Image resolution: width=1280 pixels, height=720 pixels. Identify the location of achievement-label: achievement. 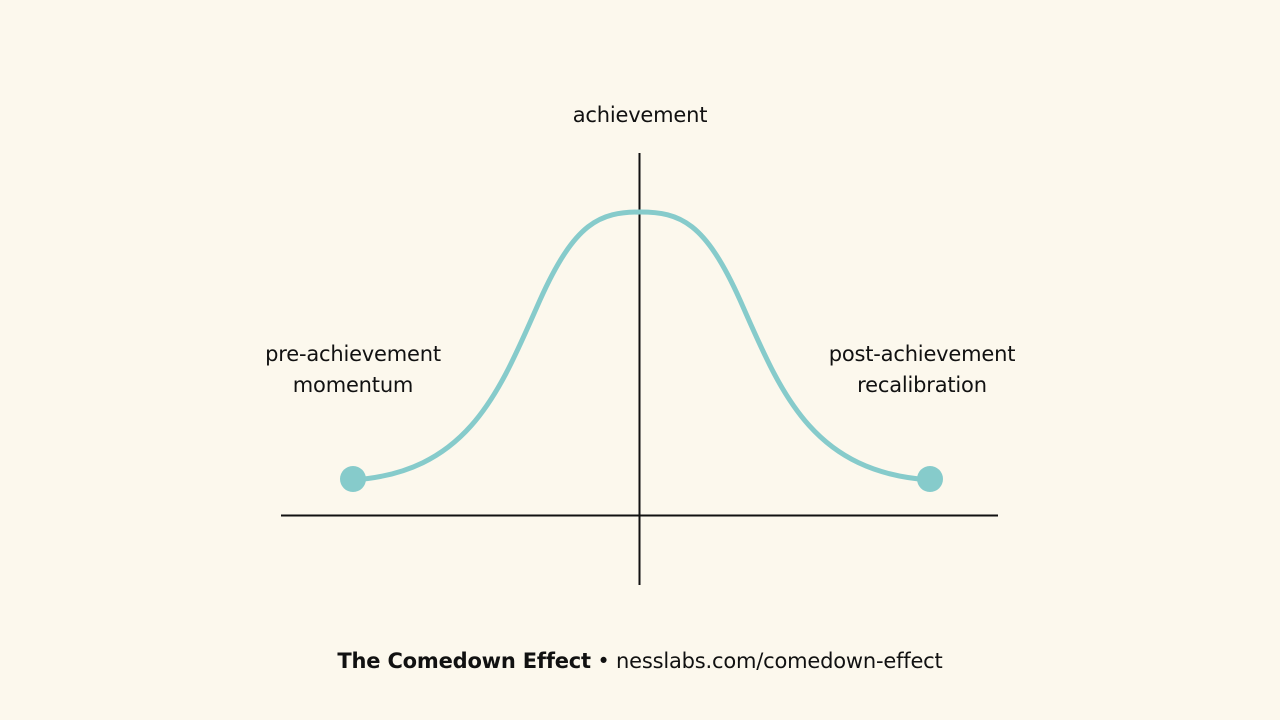
(640, 115).